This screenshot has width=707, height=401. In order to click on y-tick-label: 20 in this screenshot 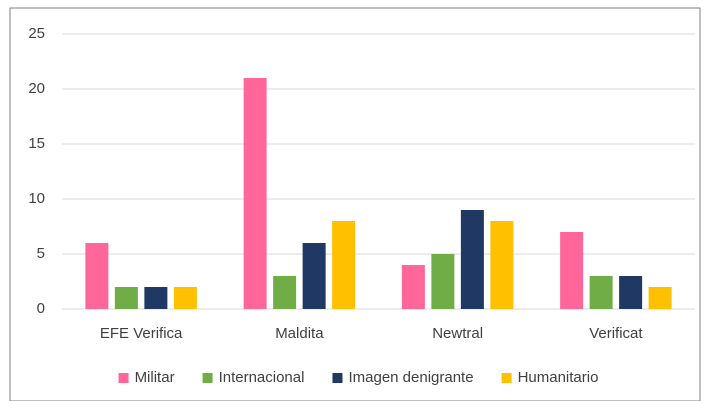, I will do `click(36, 88)`.